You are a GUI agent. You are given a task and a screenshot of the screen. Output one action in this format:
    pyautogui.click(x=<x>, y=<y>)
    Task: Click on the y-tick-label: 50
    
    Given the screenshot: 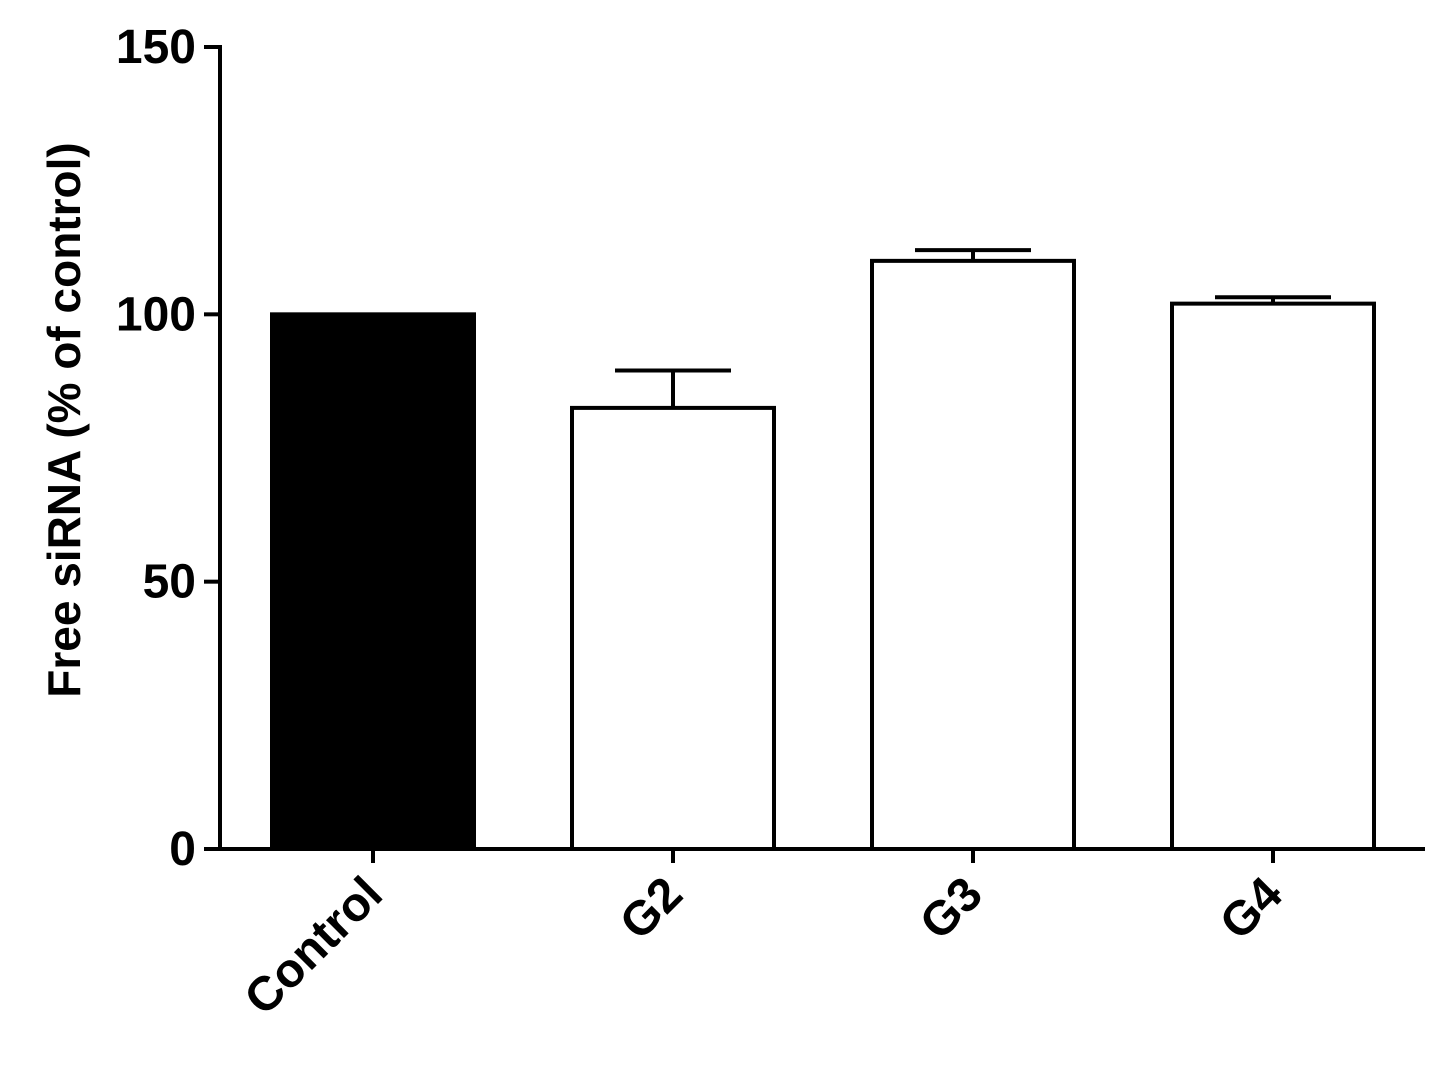 What is the action you would take?
    pyautogui.click(x=169, y=582)
    